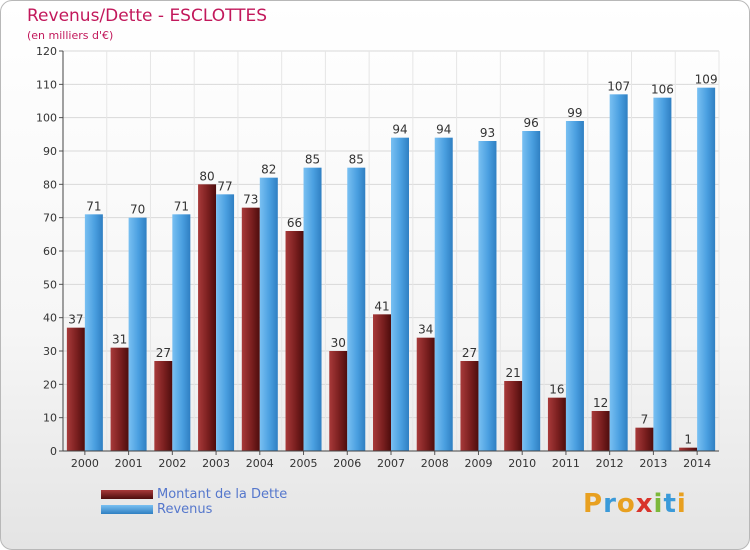  What do you see at coordinates (626, 504) in the screenshot?
I see `logo-letter: o` at bounding box center [626, 504].